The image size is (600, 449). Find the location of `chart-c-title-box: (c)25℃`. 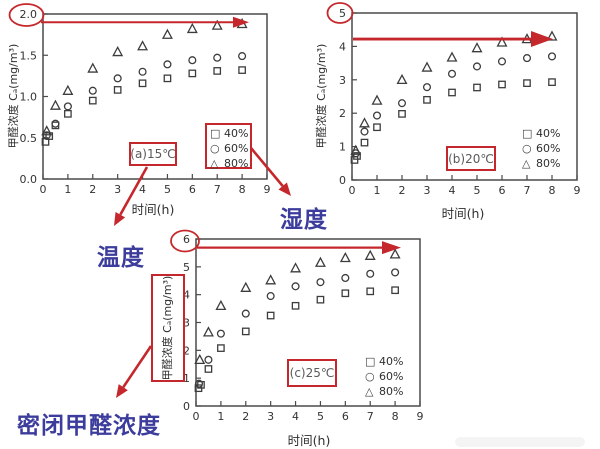

chart-c-title-box: (c)25℃ is located at coordinates (312, 373).